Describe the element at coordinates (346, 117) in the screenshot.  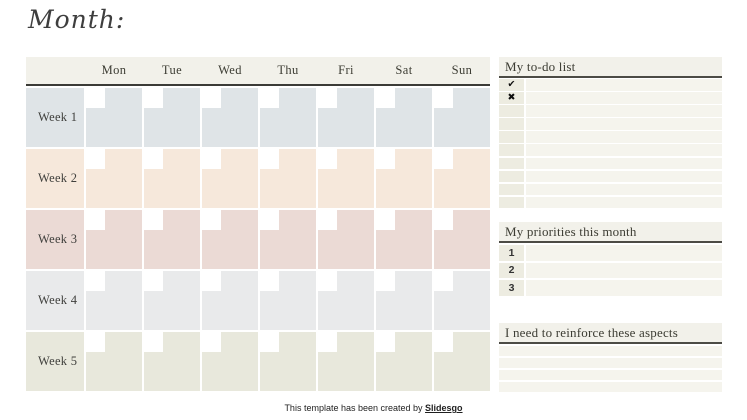
I see `day-cell-week1-fri` at that location.